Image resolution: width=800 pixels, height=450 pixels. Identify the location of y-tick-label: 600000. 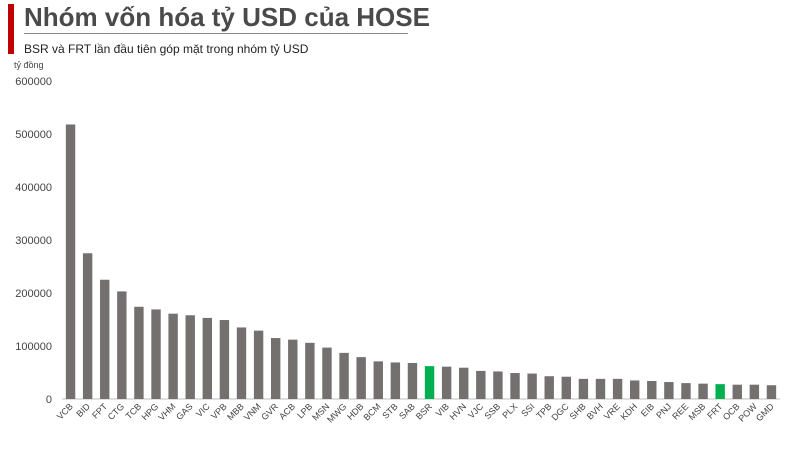
(33, 82).